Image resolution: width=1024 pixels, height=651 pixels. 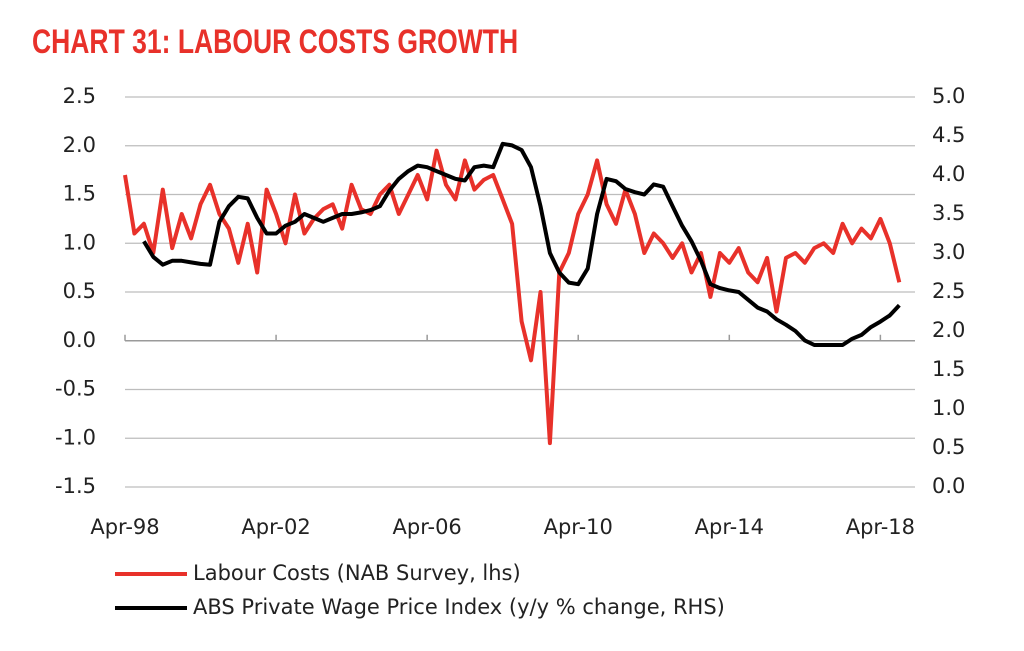 I want to click on x-tick-label: Apr-14, so click(x=729, y=527).